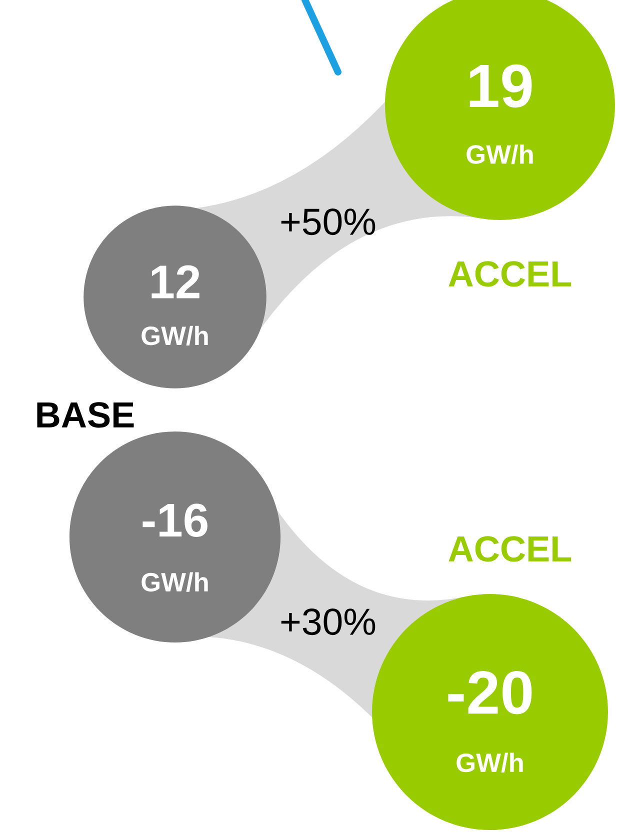 The width and height of the screenshot is (641, 836). Describe the element at coordinates (175, 548) in the screenshot. I see `data-label: -16 GW/h` at that location.